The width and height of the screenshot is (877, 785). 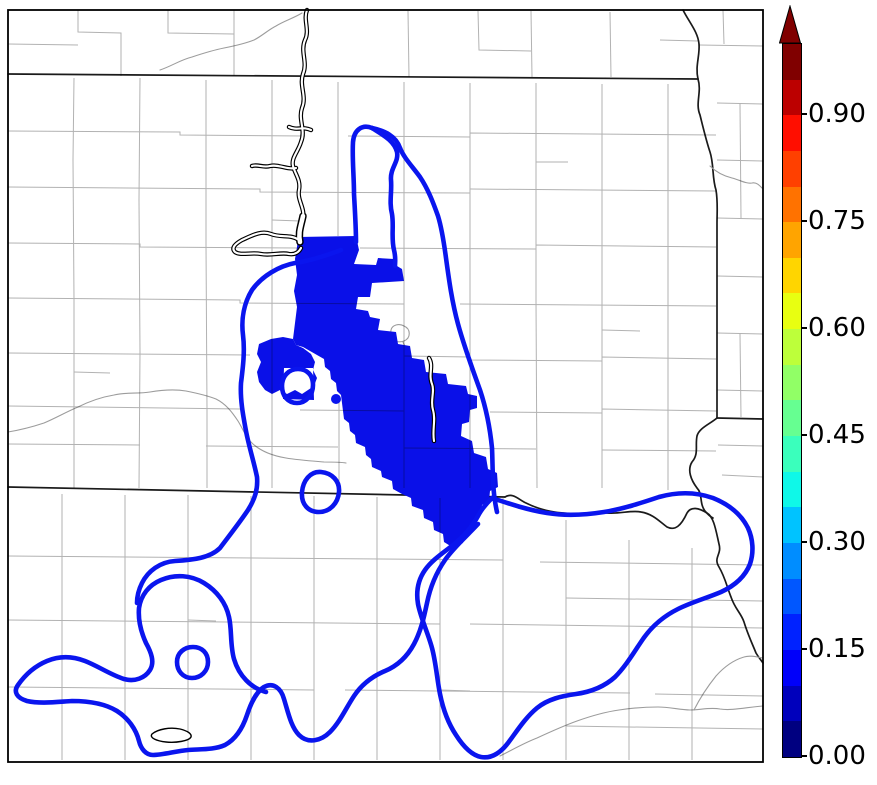 What do you see at coordinates (790, 24) in the screenshot?
I see `colorbar-extend-arrow` at bounding box center [790, 24].